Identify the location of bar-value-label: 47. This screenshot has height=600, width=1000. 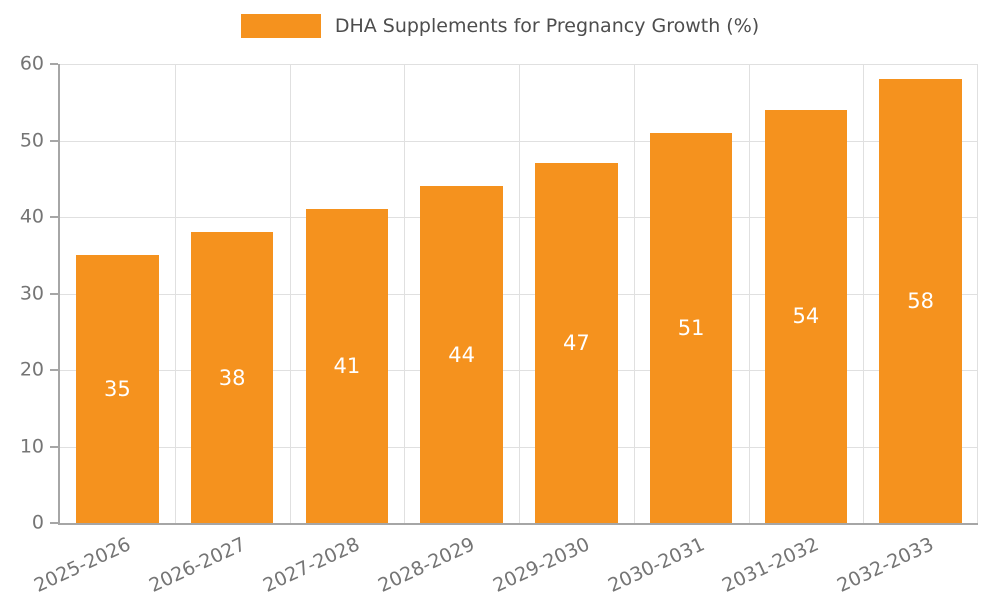
(576, 343).